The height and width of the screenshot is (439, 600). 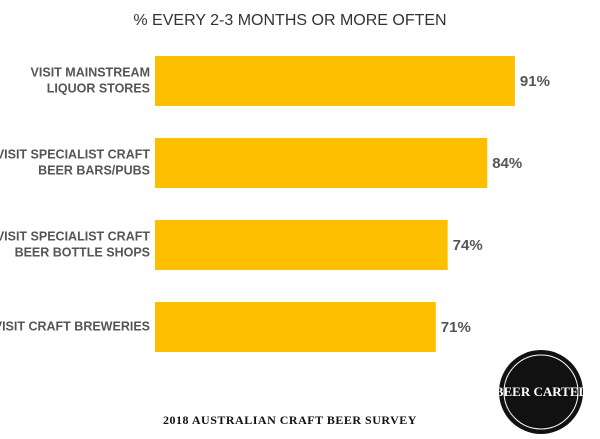 I want to click on category-label: BEER BARS/PUBS, so click(x=94, y=170).